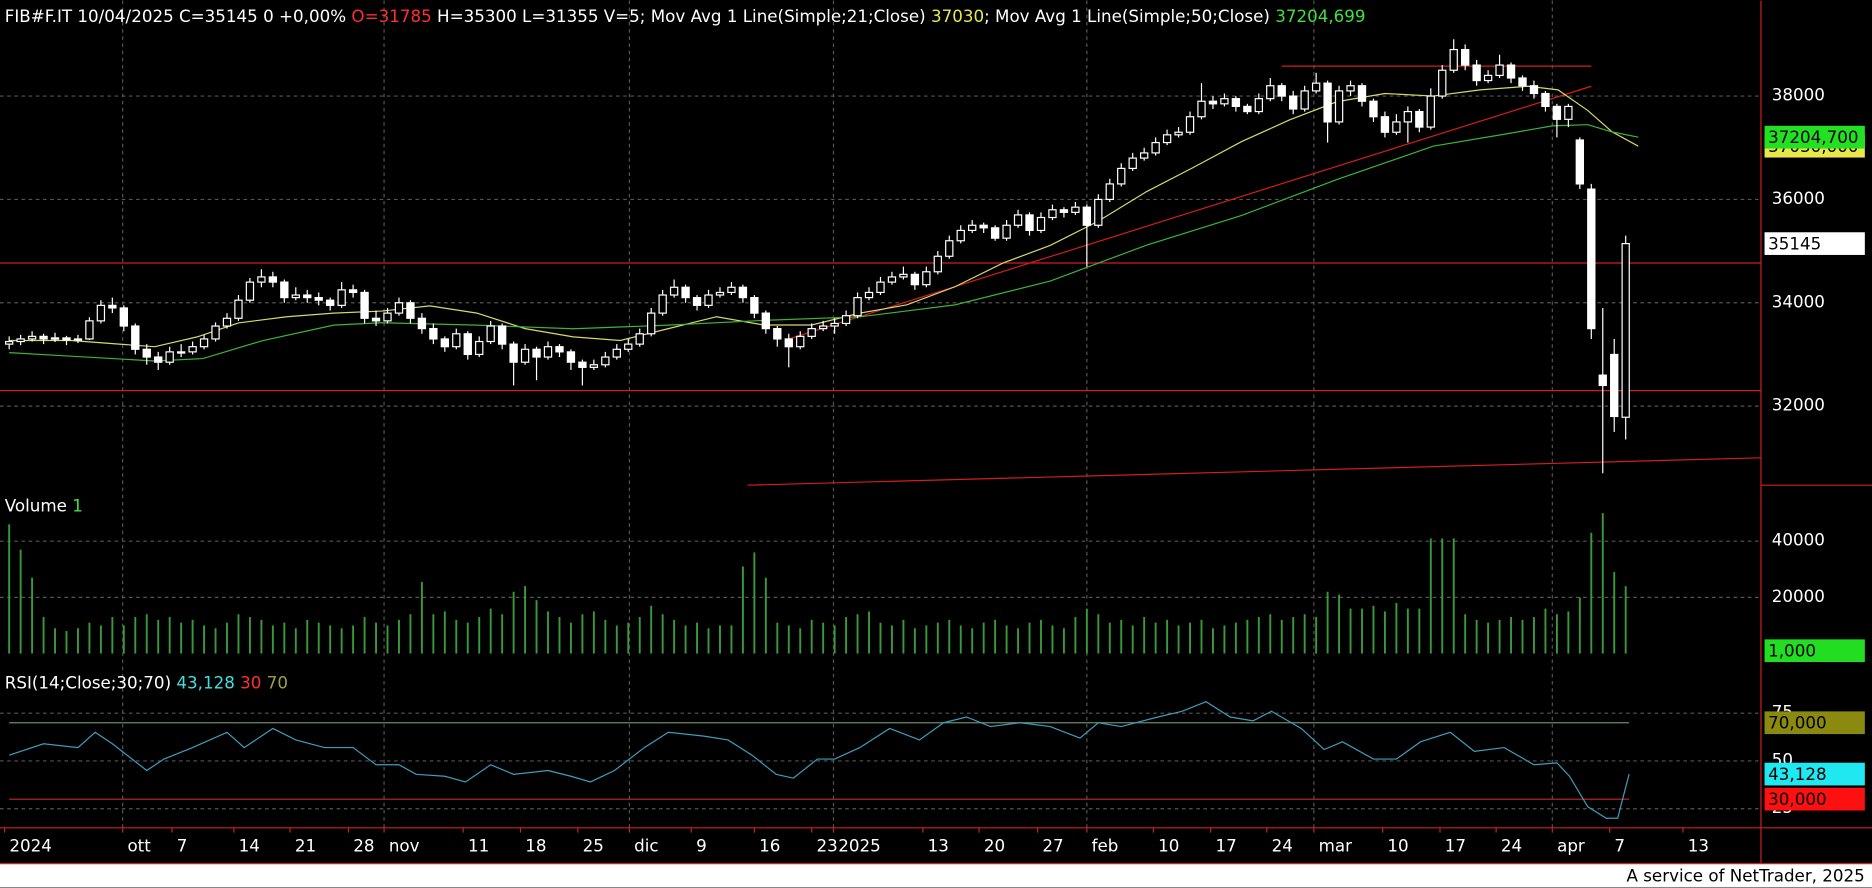  I want to click on value-tag, so click(1814, 651).